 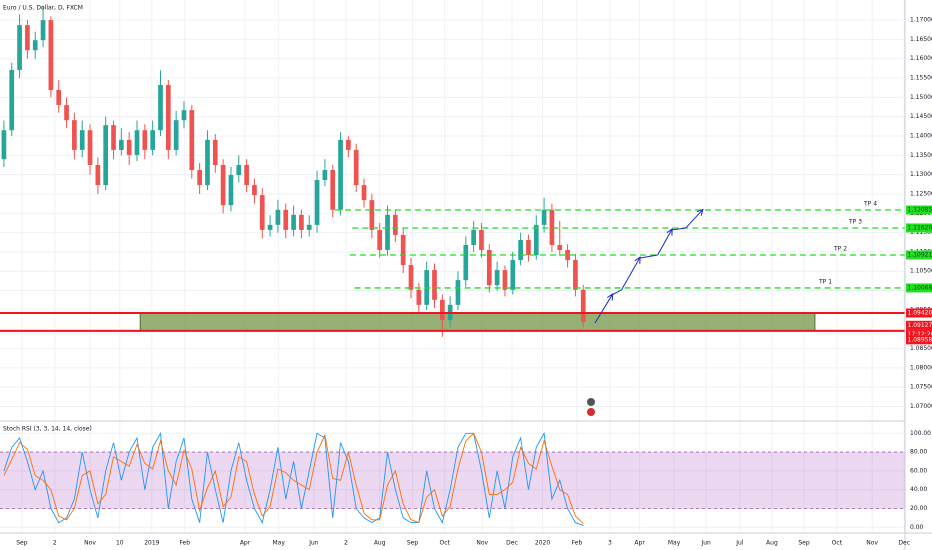 What do you see at coordinates (921, 58) in the screenshot?
I see `y-tick-label: 1.16000` at bounding box center [921, 58].